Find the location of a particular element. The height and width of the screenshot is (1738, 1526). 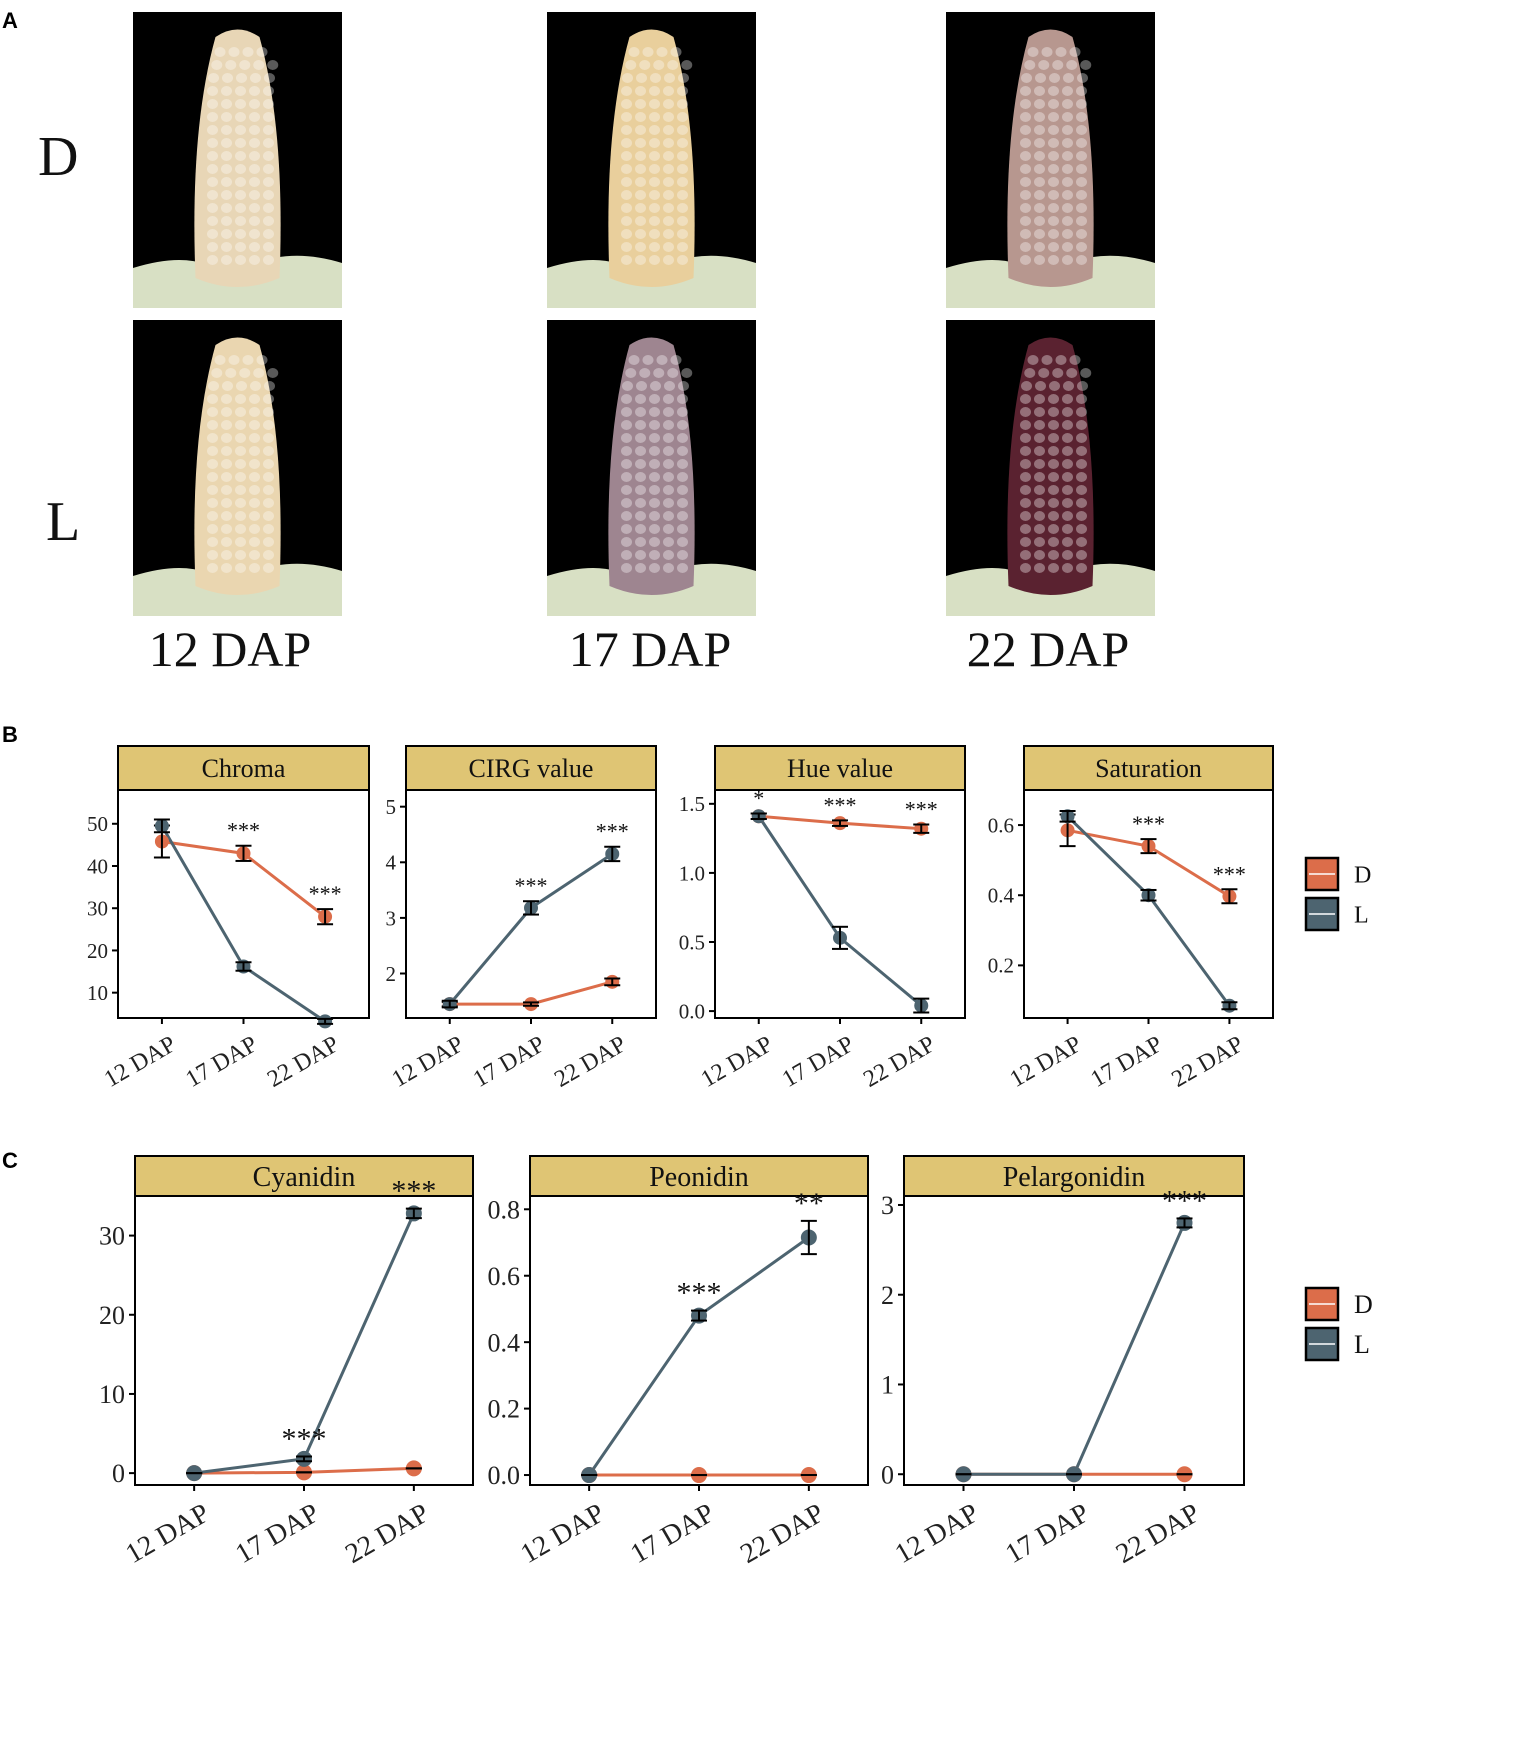

corn-photo-d-17dap is located at coordinates (651, 160).